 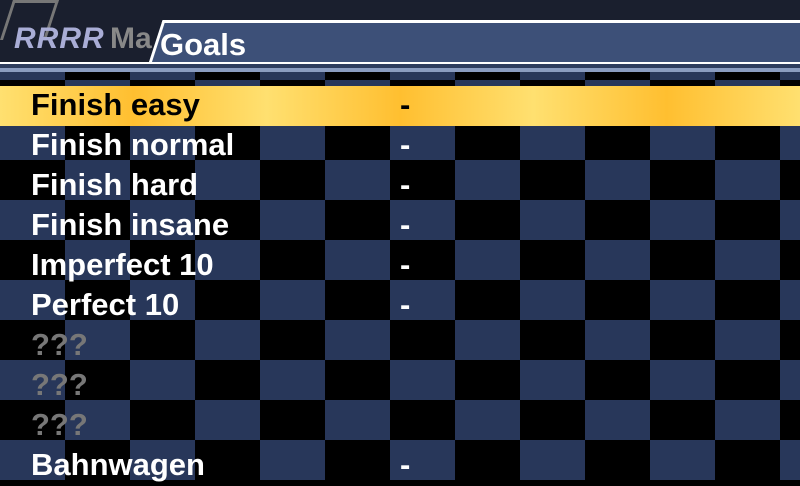 What do you see at coordinates (115, 104) in the screenshot?
I see `goal-name: Finish easy` at bounding box center [115, 104].